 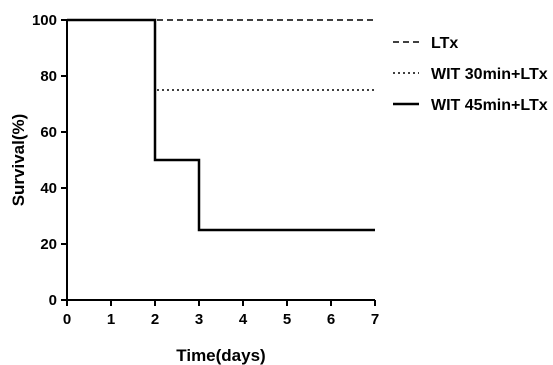 I want to click on x-tick-label: 1, so click(x=111, y=319).